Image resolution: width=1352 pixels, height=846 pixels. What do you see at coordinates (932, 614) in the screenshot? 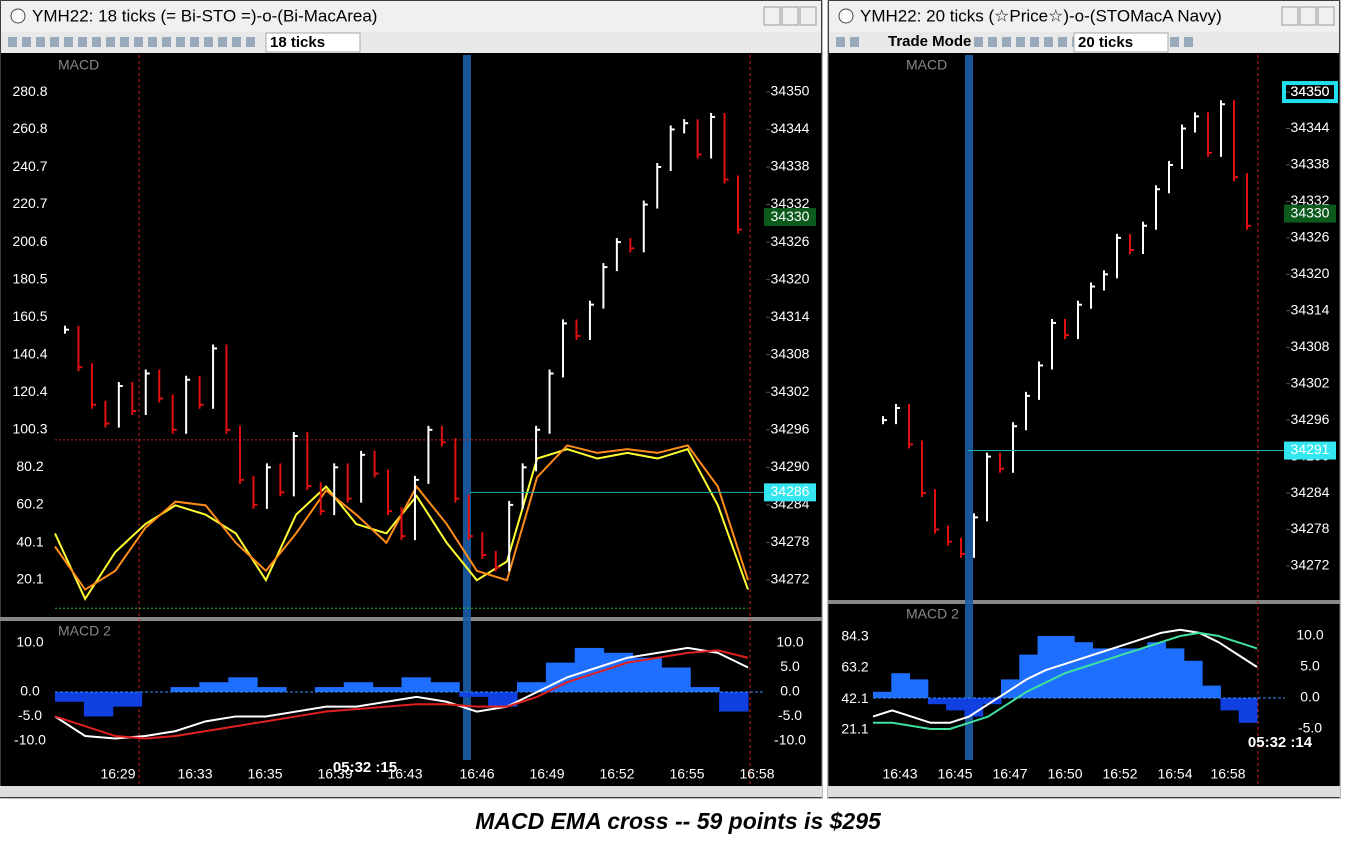
I see `panel-label: MACD 2` at bounding box center [932, 614].